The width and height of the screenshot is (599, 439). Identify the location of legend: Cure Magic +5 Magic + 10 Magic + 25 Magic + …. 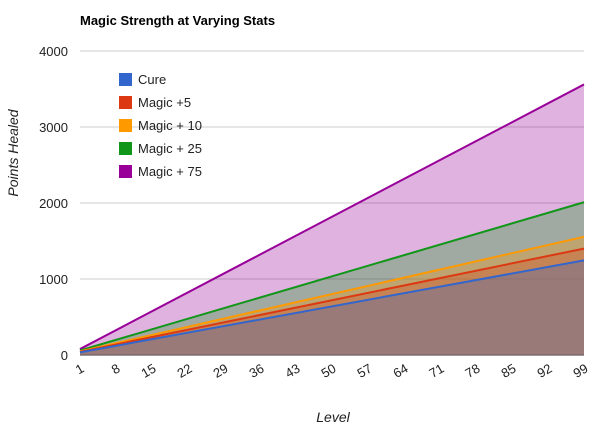
(160, 125).